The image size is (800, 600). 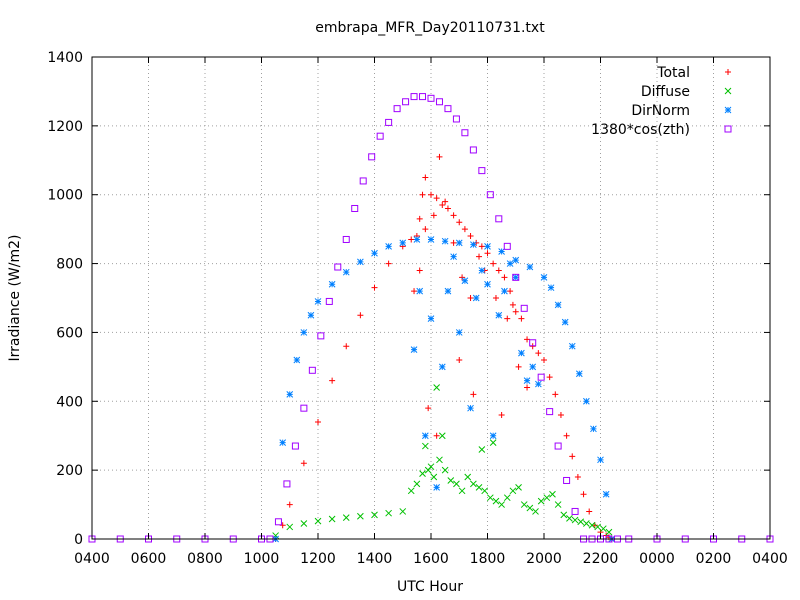 I want to click on x-tick-label: 2200, so click(x=601, y=559).